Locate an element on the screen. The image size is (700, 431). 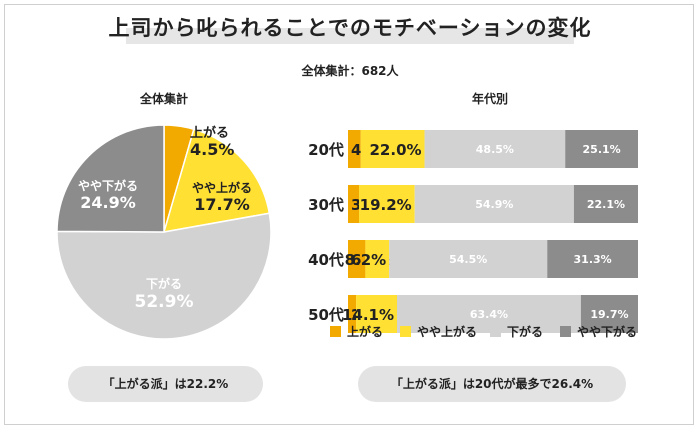
bar-value-label: 19.2% is located at coordinates (386, 205).